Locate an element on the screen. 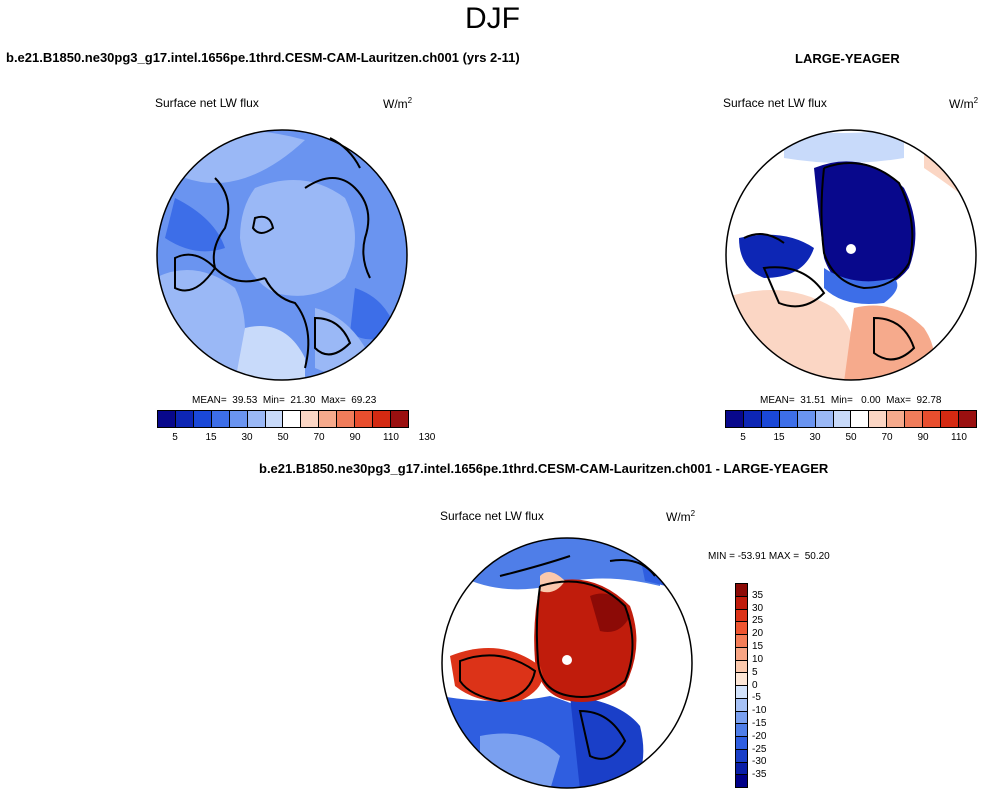 The width and height of the screenshot is (985, 796). colorbar-tick-label: -30 is located at coordinates (759, 762).